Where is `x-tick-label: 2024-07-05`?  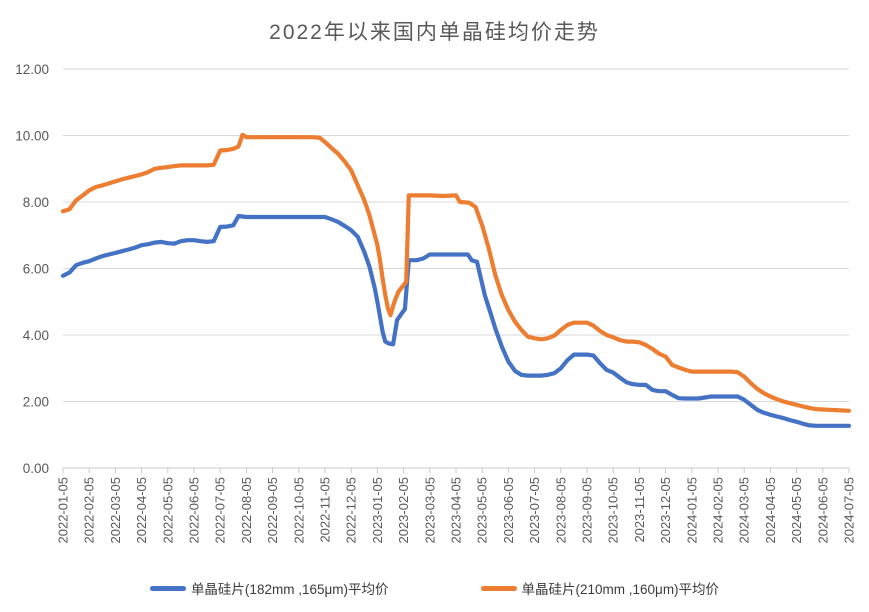
x-tick-label: 2024-07-05 is located at coordinates (849, 510).